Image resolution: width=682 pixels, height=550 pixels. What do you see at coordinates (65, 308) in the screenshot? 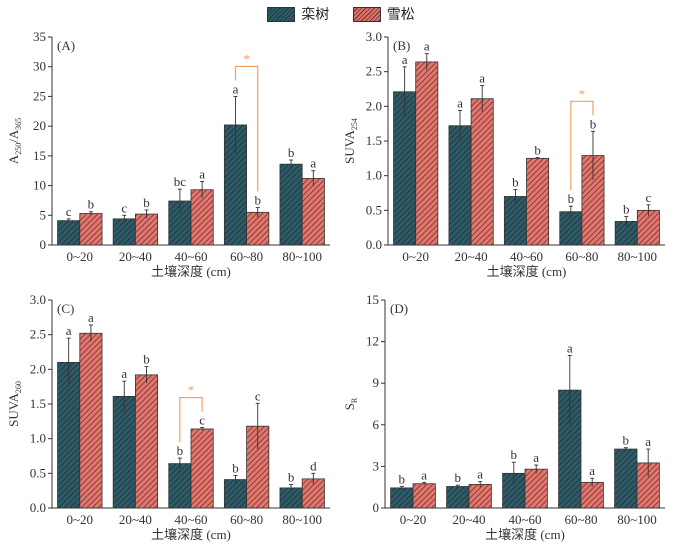
I see `panel-label: (C)` at bounding box center [65, 308].